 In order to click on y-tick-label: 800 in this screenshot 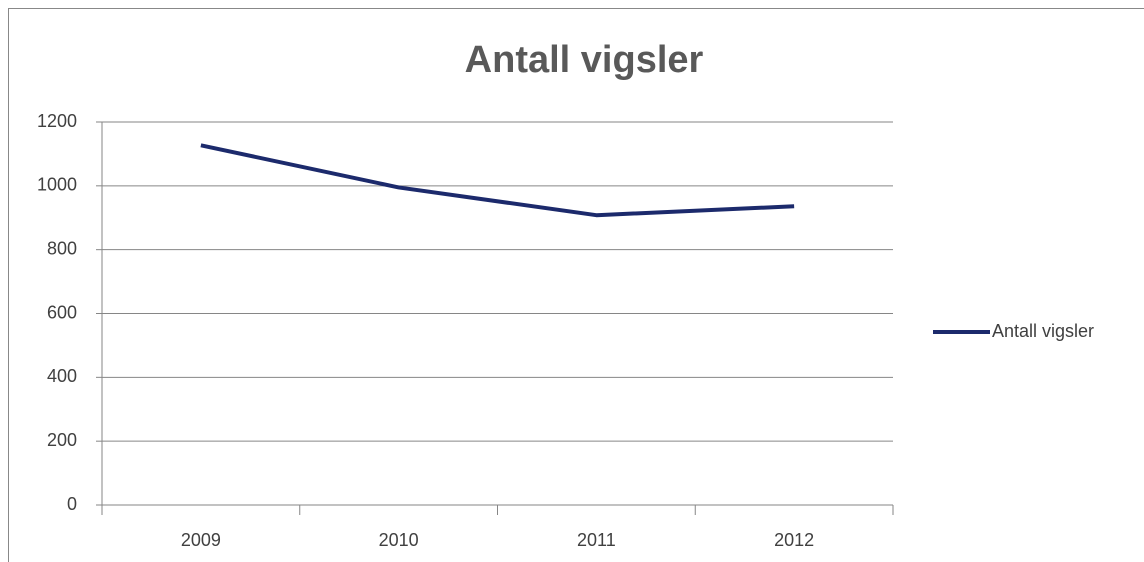, I will do `click(62, 248)`.